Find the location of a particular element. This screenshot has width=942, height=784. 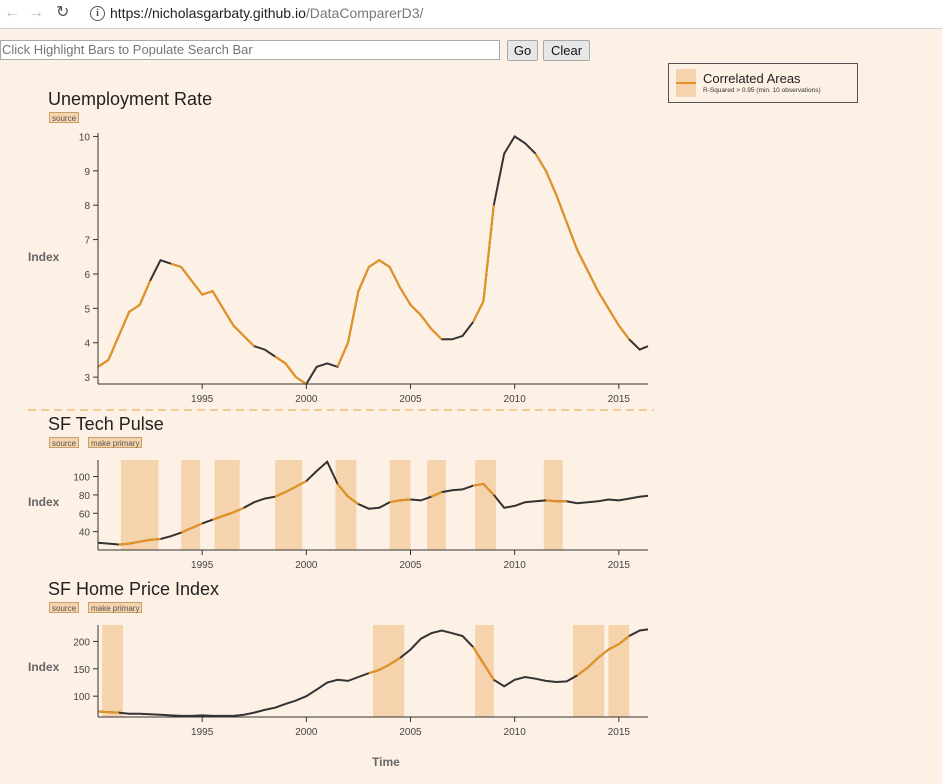

series-line is located at coordinates (373, 503).